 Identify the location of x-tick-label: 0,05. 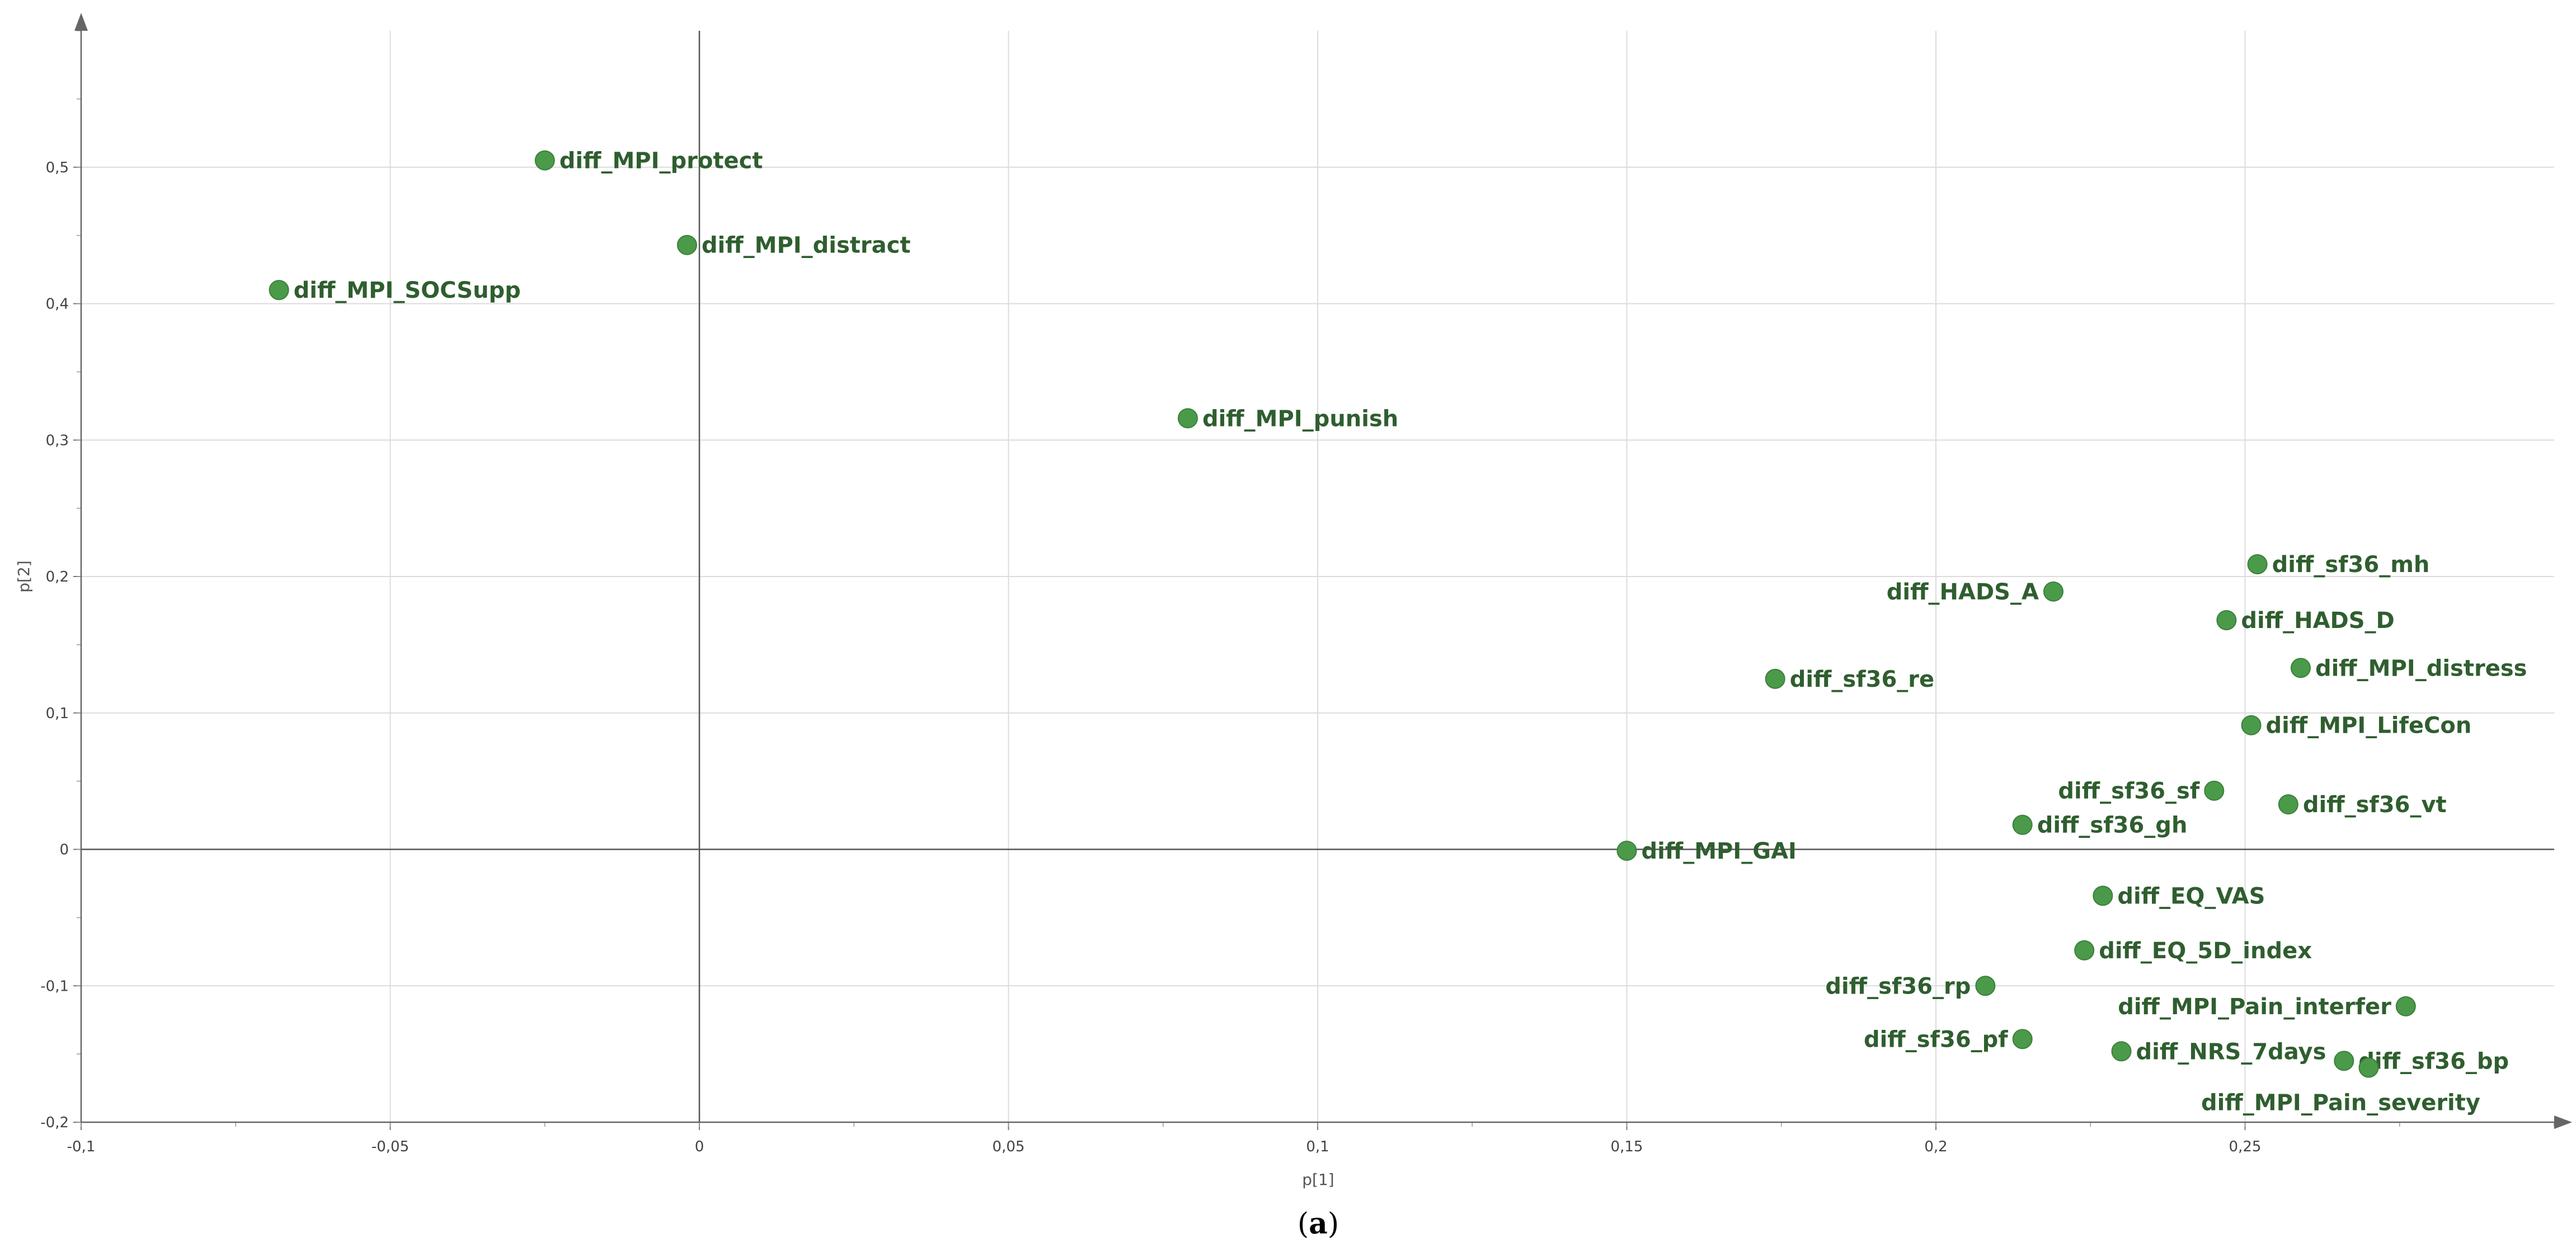
(1009, 1146).